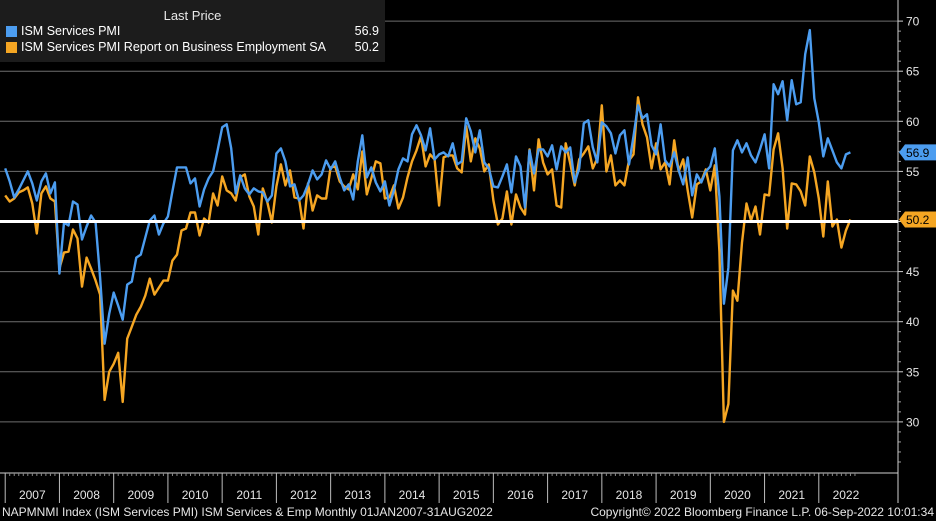 This screenshot has width=936, height=521. I want to click on y-tick-label-45: 45, so click(913, 272).